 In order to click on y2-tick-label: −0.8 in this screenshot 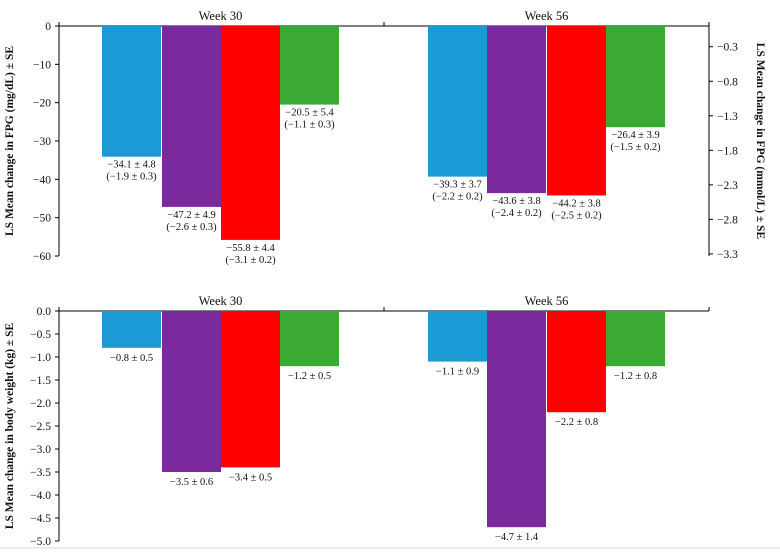, I will do `click(727, 82)`.